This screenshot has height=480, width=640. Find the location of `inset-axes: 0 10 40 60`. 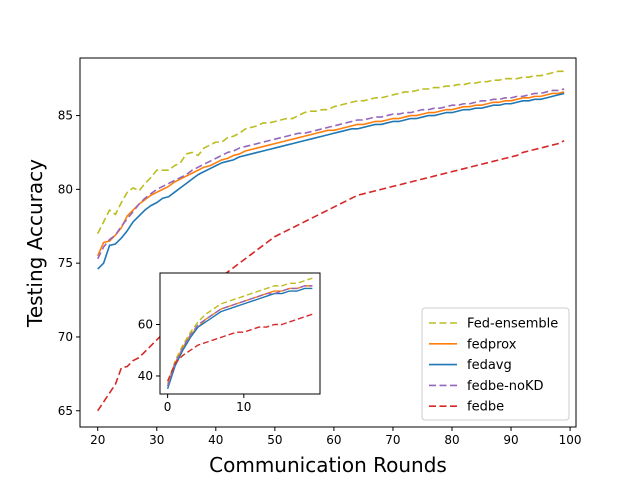

inset-axes: 0 10 40 60 is located at coordinates (229, 343).